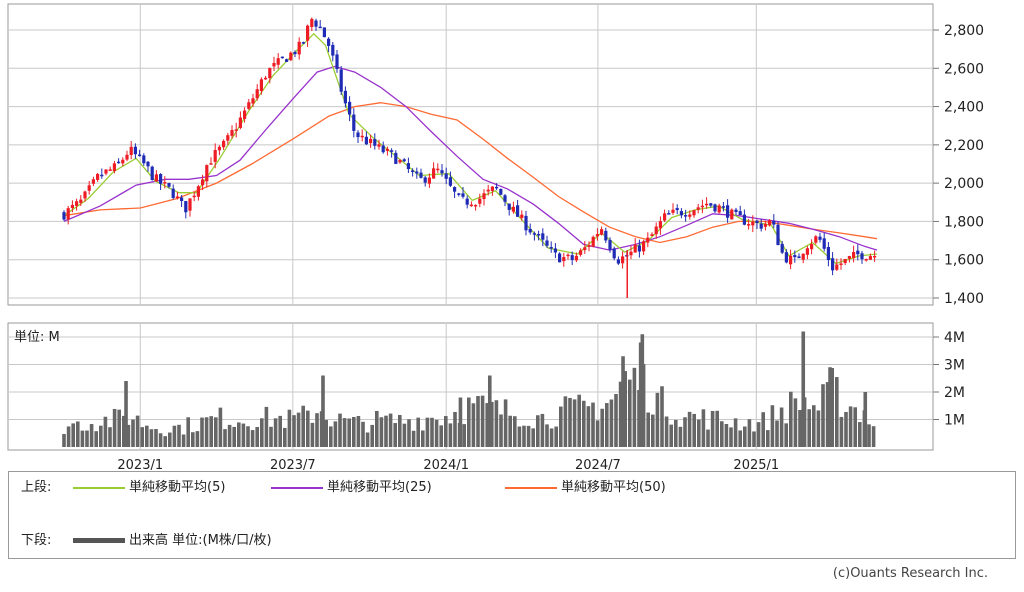 The height and width of the screenshot is (592, 1024). What do you see at coordinates (177, 487) in the screenshot?
I see `legend-ma5-label: 単純移動平均(5)` at bounding box center [177, 487].